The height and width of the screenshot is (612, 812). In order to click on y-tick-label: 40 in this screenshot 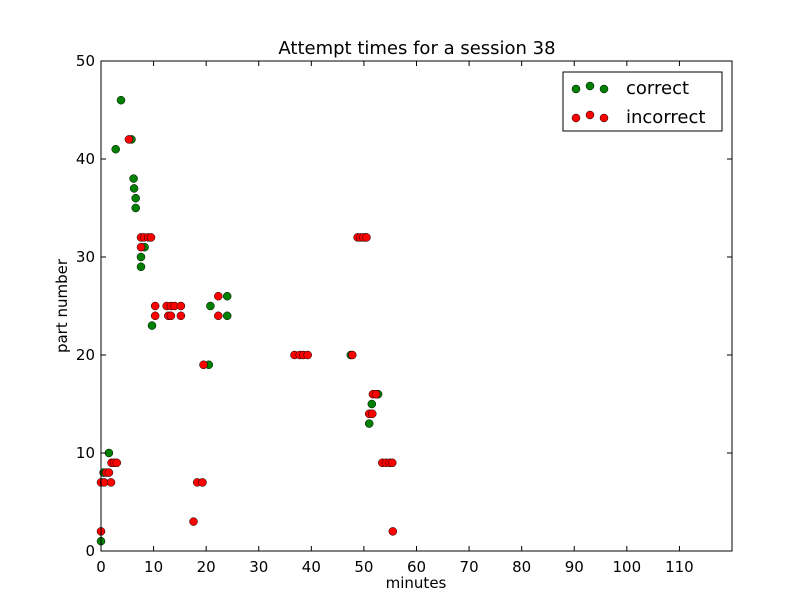, I will do `click(85, 159)`.